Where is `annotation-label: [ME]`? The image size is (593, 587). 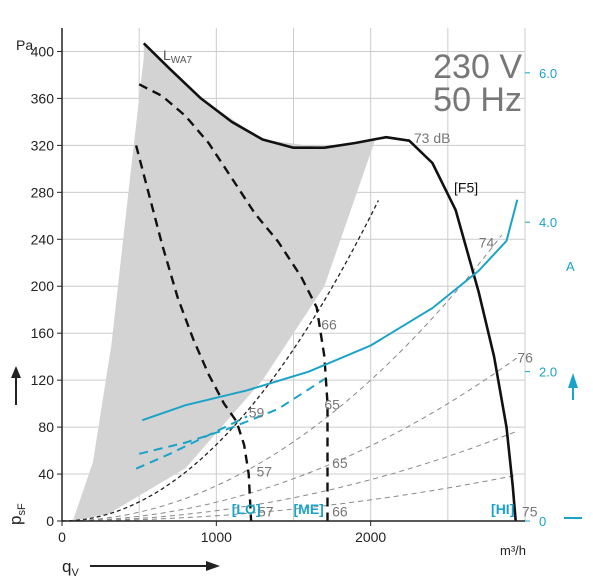
annotation-label: [ME] is located at coordinates (309, 509).